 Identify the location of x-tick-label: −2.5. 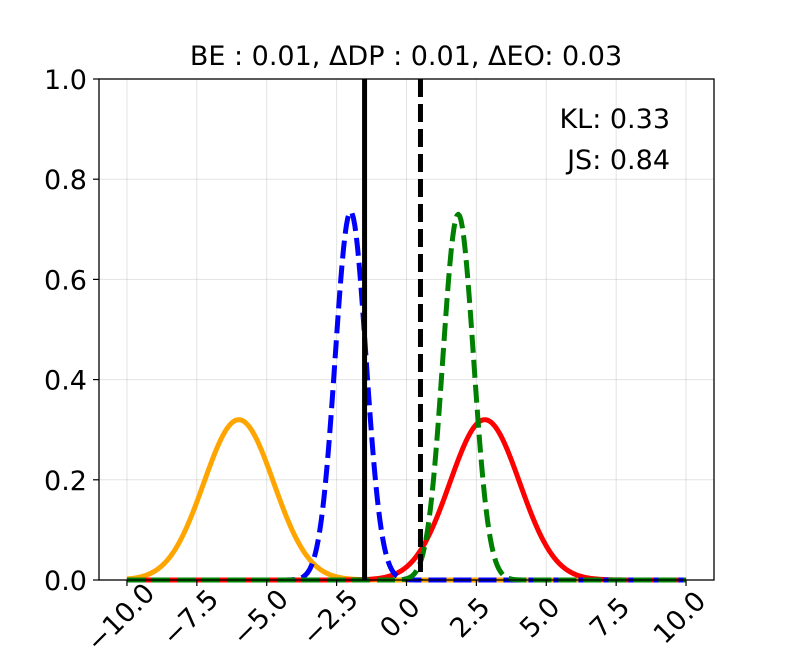
(330, 618).